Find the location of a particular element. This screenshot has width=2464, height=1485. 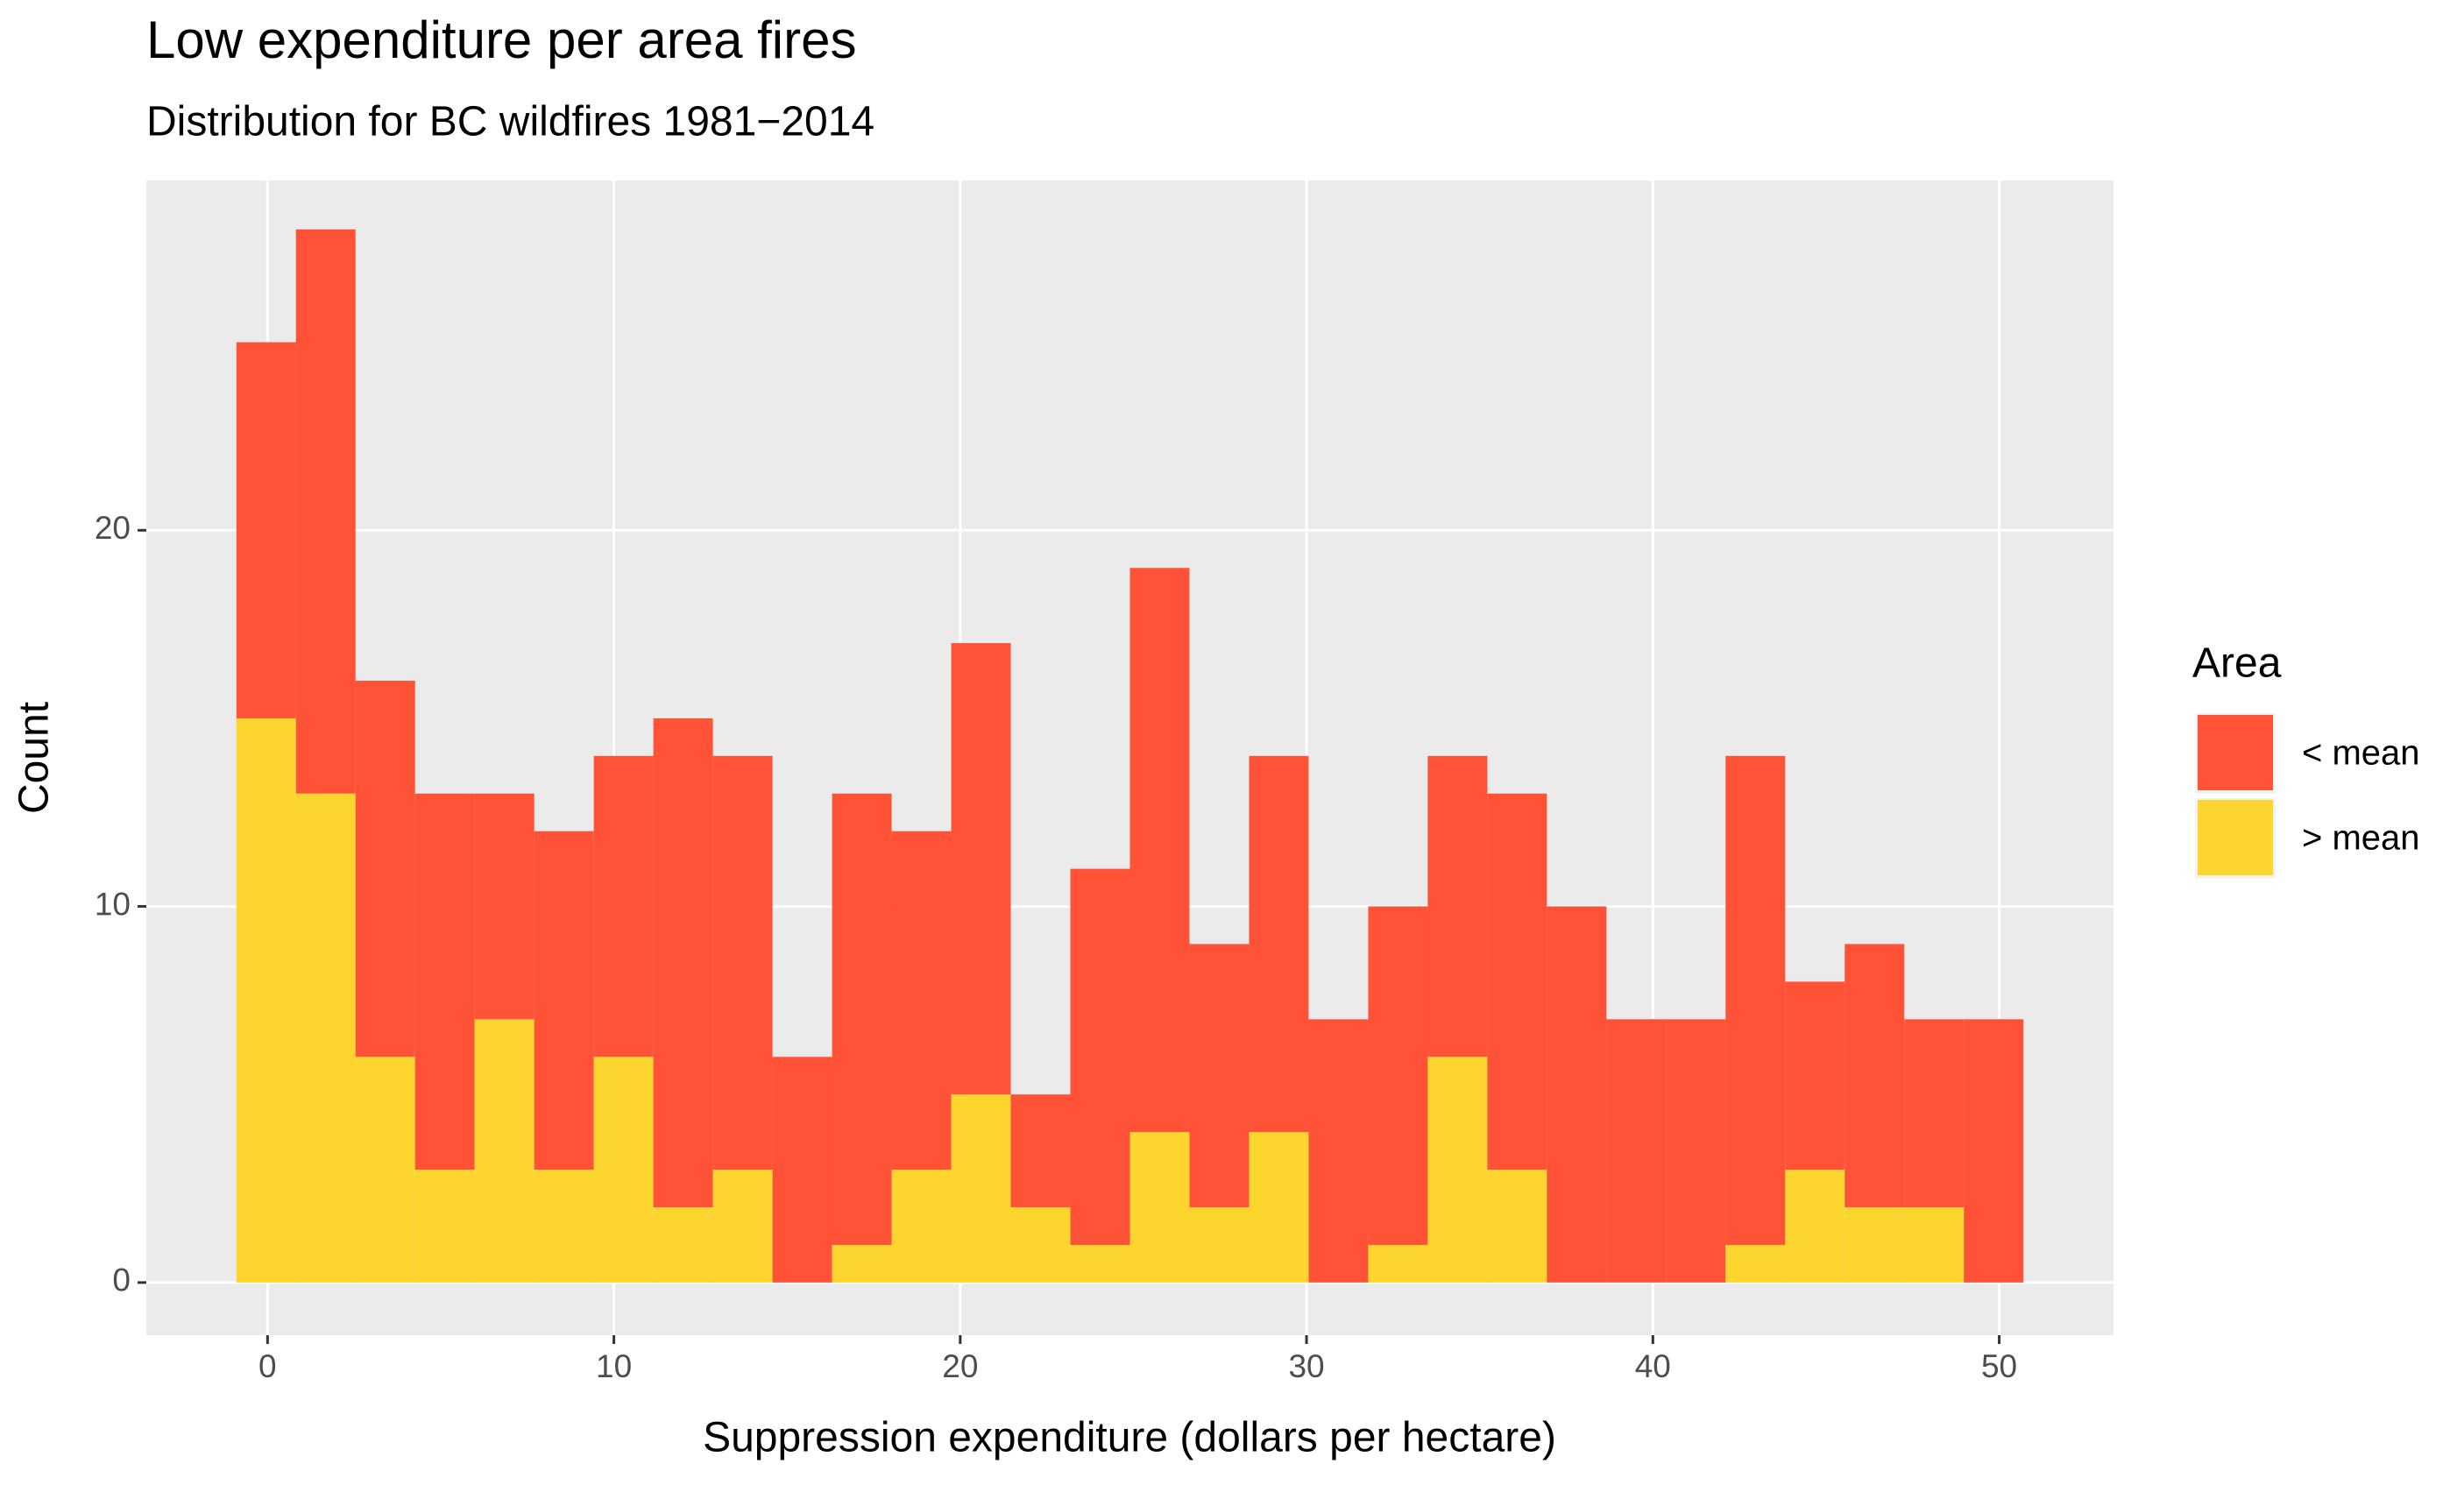

chart-subtitle: Distribution for BC wildfires 1981−2014 is located at coordinates (510, 122).